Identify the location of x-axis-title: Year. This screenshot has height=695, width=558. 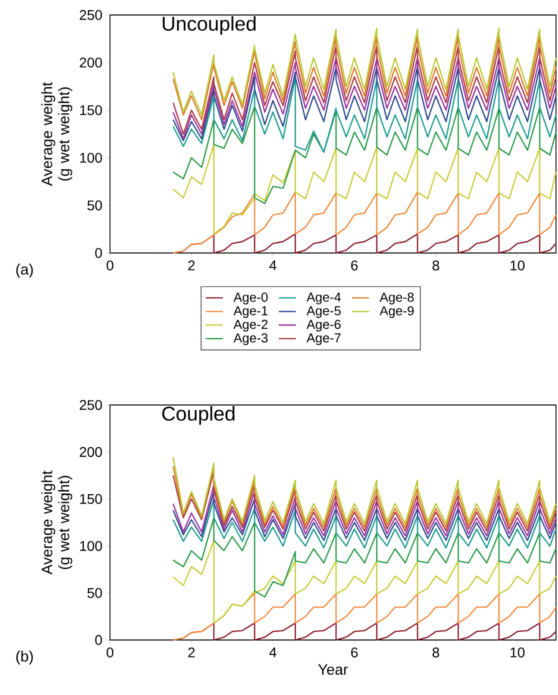
(333, 669).